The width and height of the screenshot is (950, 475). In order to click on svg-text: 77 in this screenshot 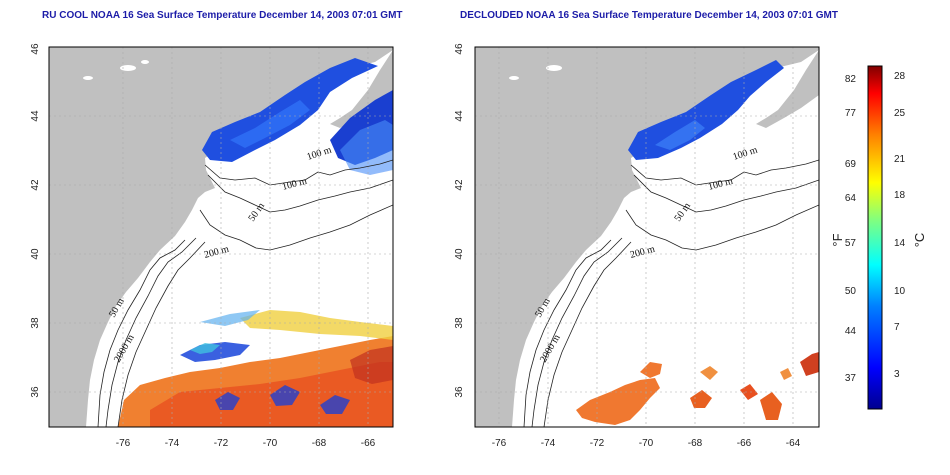, I will do `click(851, 113)`.